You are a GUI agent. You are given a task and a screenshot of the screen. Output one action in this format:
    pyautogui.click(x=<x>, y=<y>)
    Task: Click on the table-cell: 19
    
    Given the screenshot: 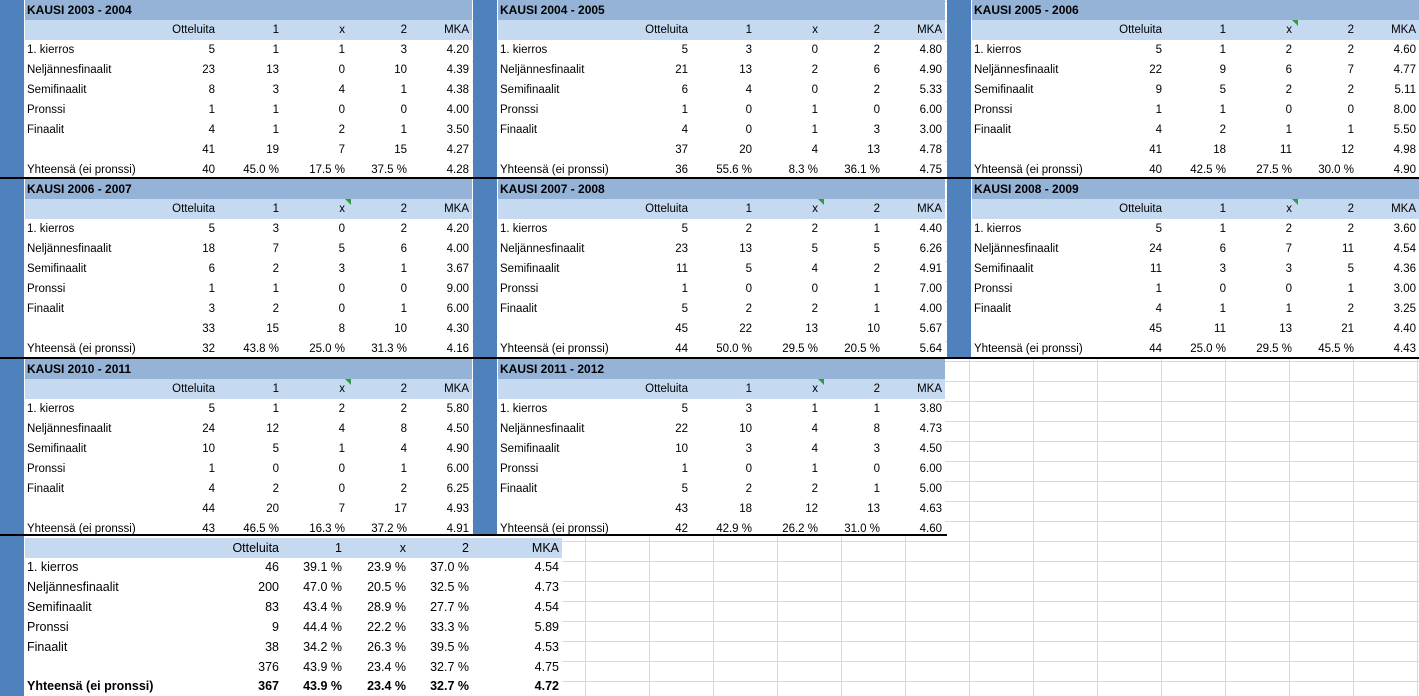 What is the action you would take?
    pyautogui.click(x=272, y=150)
    